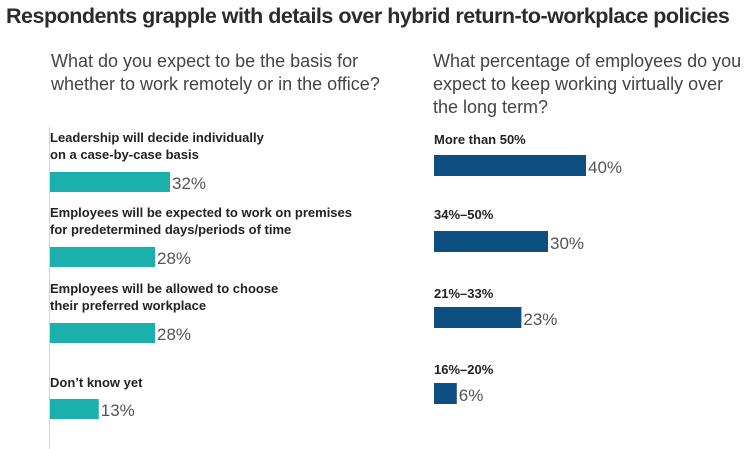 The width and height of the screenshot is (752, 449). I want to click on right-category-label: 21%–33%, so click(464, 293).